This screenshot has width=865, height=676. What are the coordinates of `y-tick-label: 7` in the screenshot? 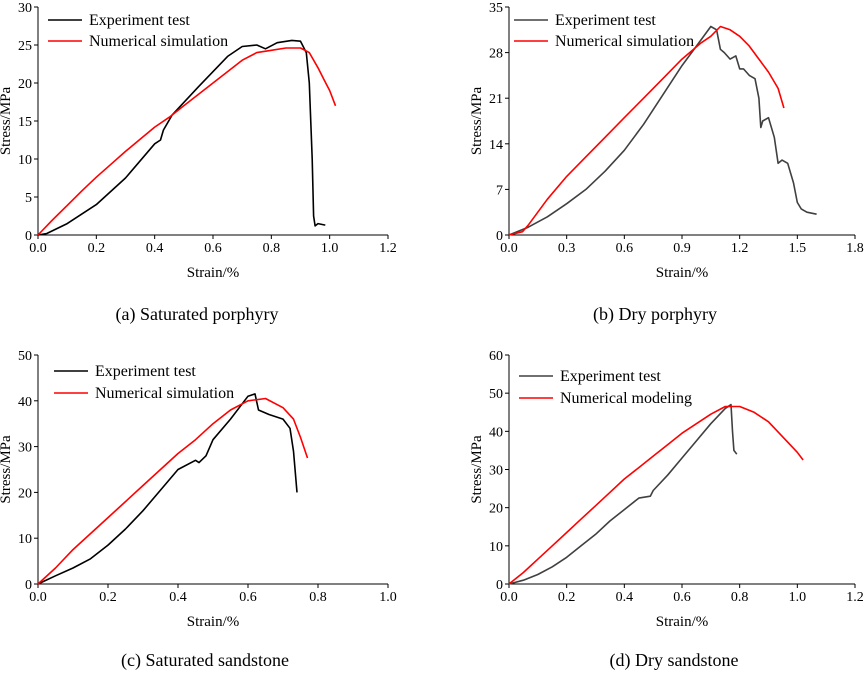 It's located at (499, 190).